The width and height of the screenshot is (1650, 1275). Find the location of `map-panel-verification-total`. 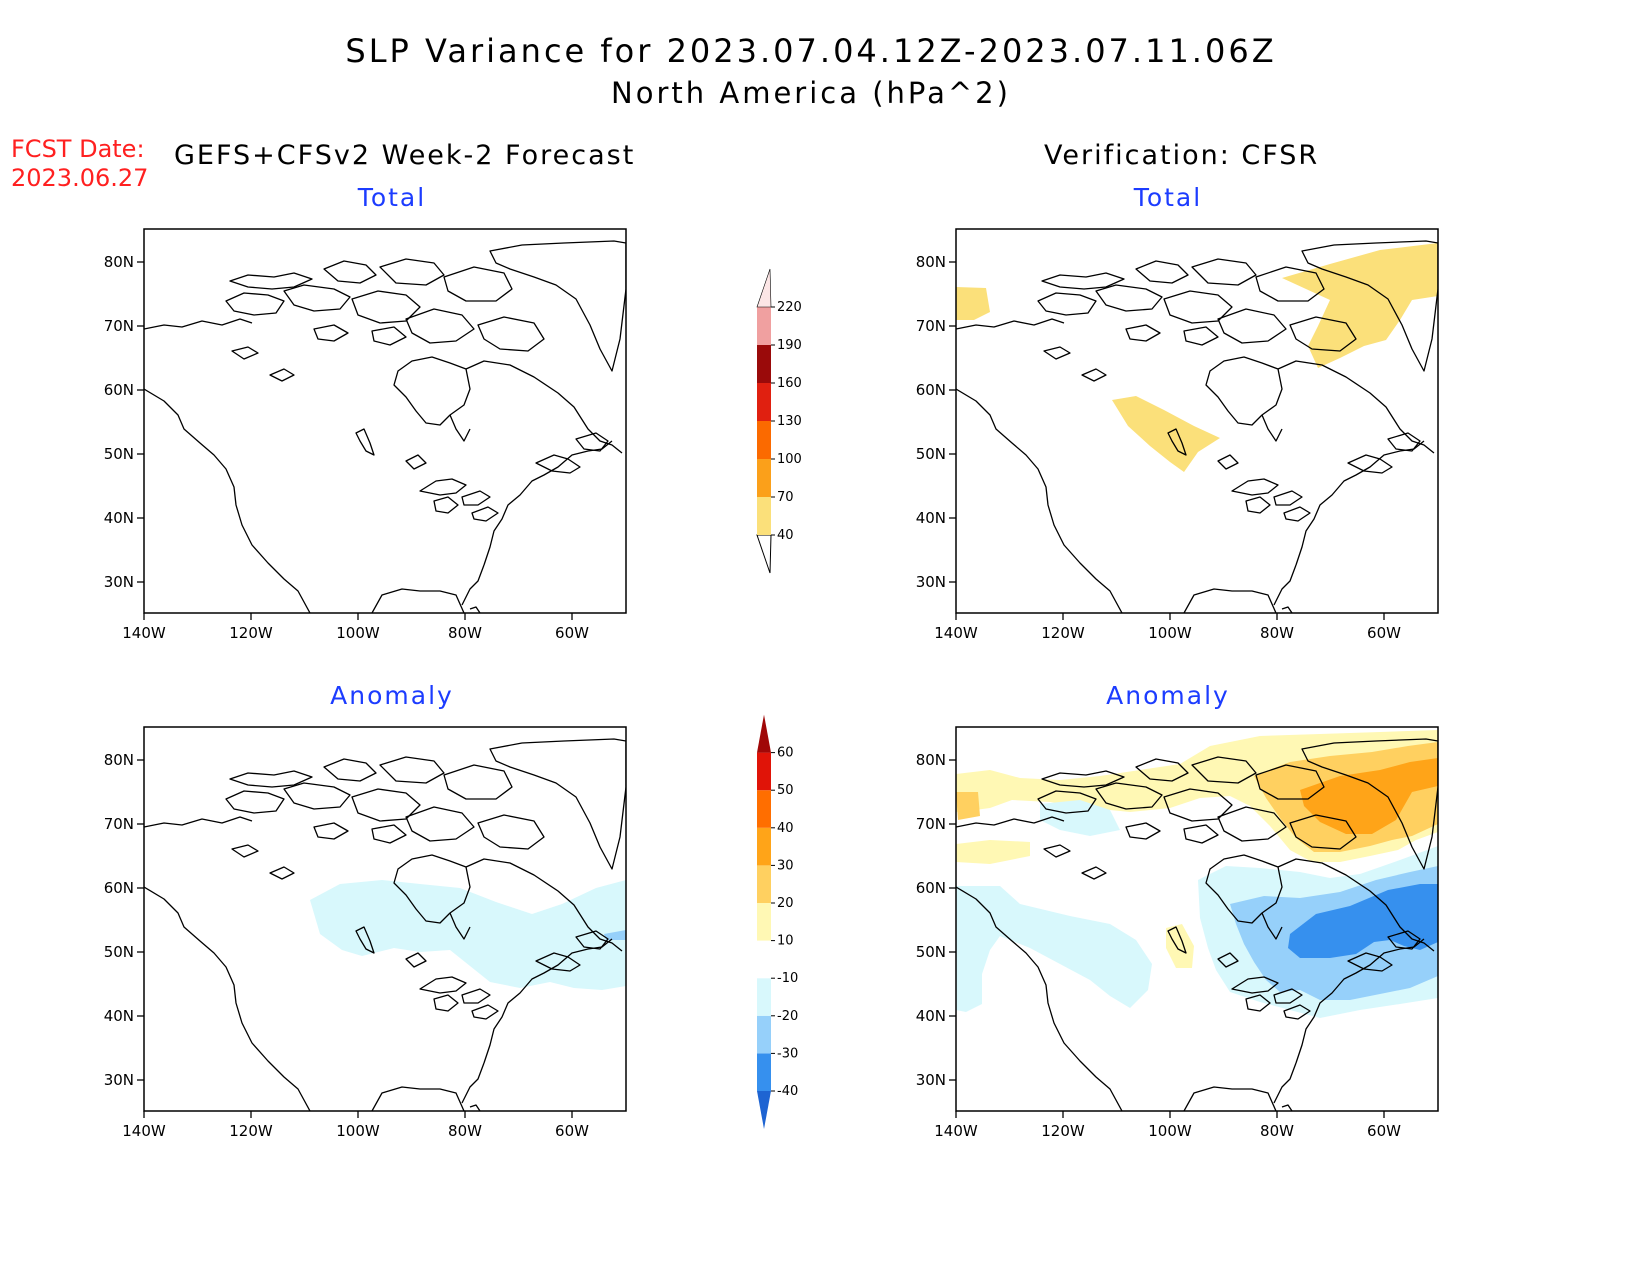

map-panel-verification-total is located at coordinates (1197, 421).